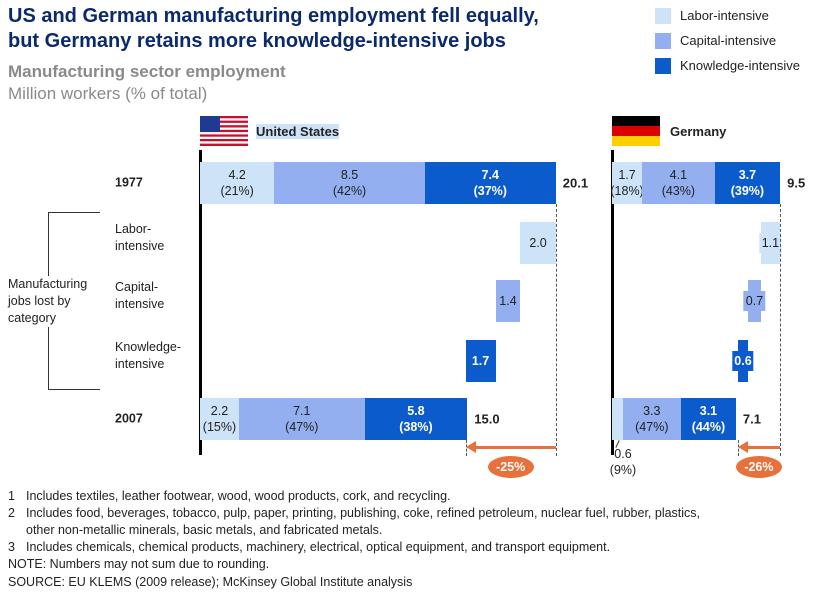 The width and height of the screenshot is (834, 599). I want to click on row-label: Labor- intensive, so click(140, 238).